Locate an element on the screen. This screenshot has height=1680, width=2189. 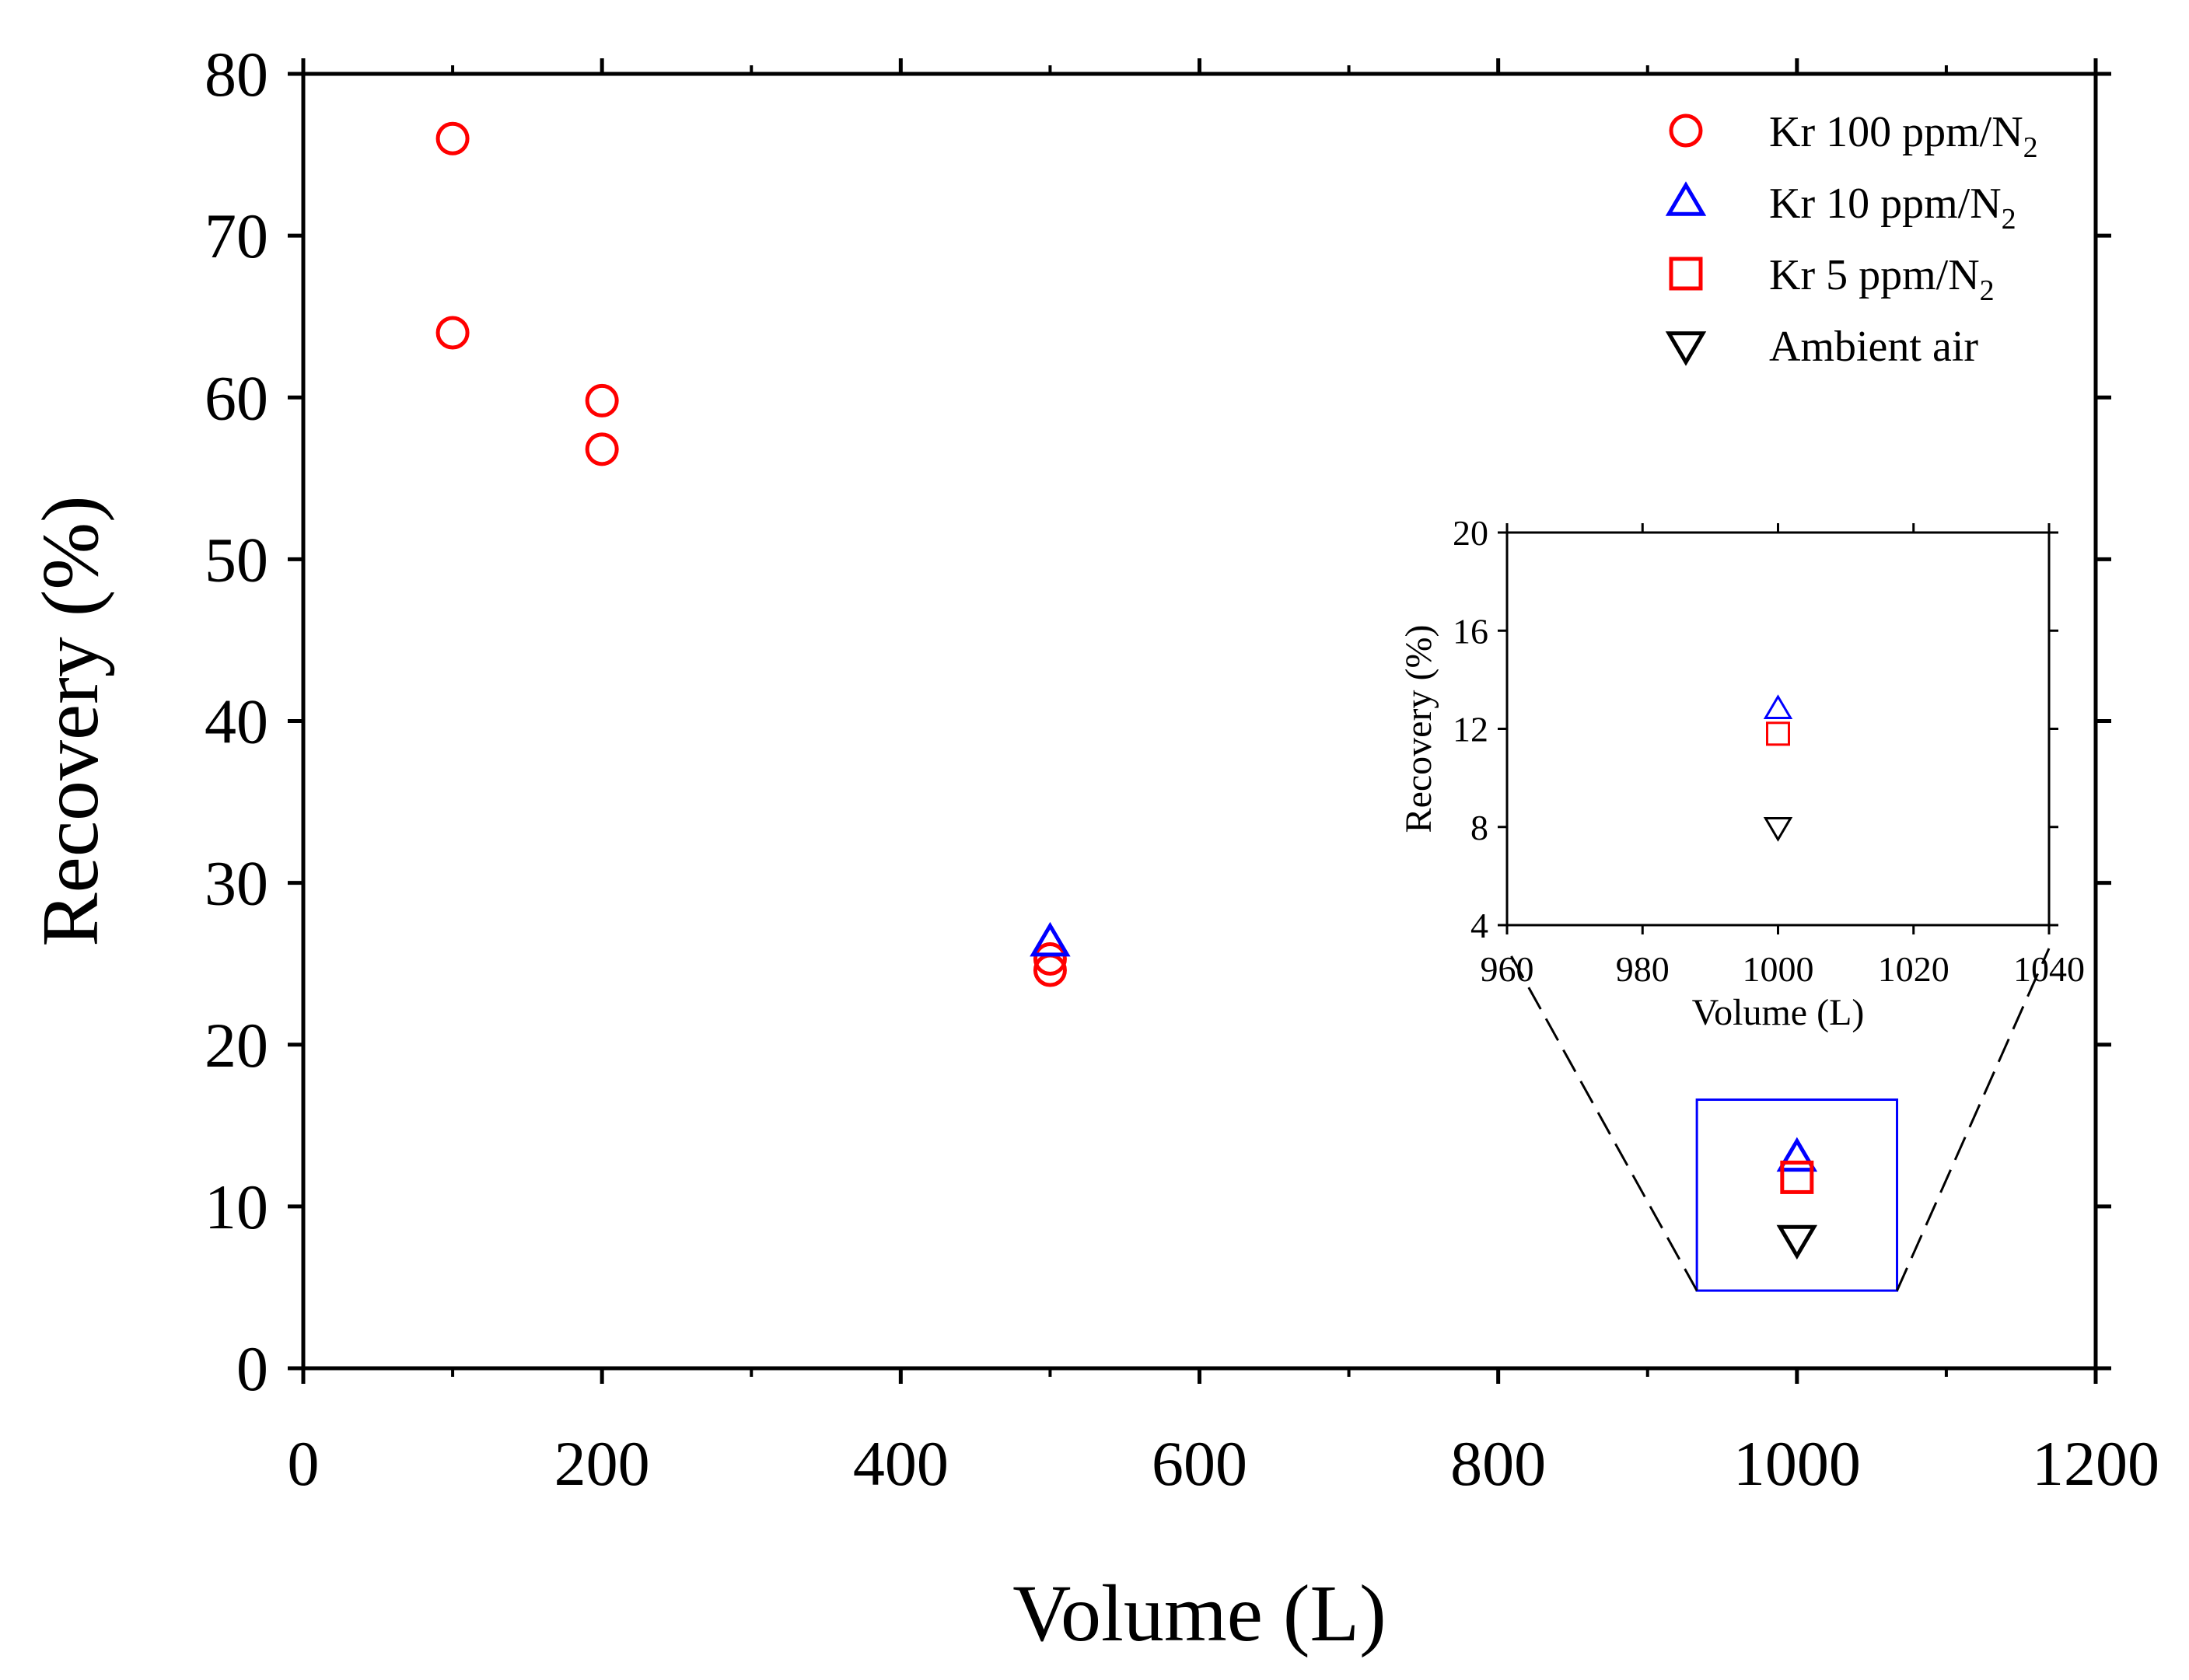
zoom-connector-left is located at coordinates (1602, 1120).